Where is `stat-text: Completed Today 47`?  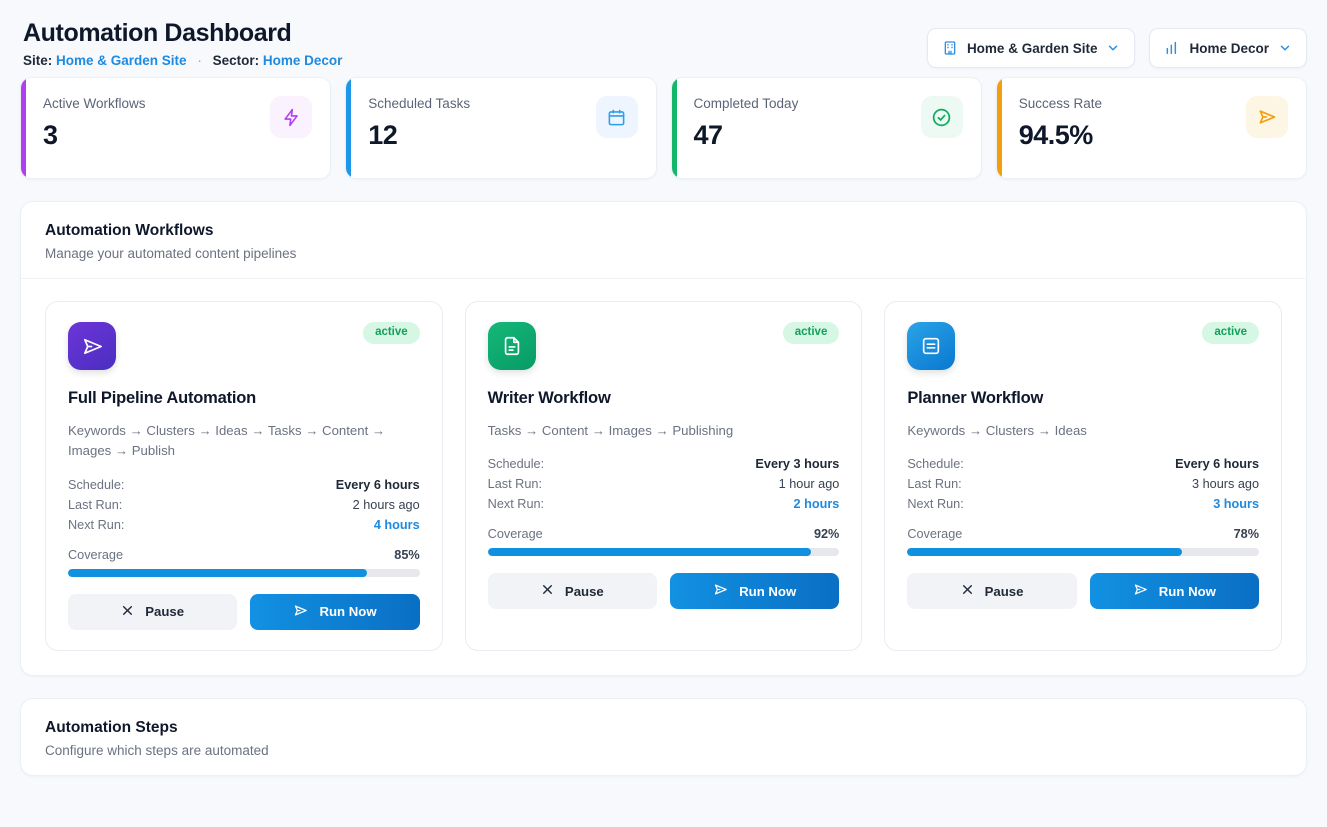 stat-text: Completed Today 47 is located at coordinates (746, 123).